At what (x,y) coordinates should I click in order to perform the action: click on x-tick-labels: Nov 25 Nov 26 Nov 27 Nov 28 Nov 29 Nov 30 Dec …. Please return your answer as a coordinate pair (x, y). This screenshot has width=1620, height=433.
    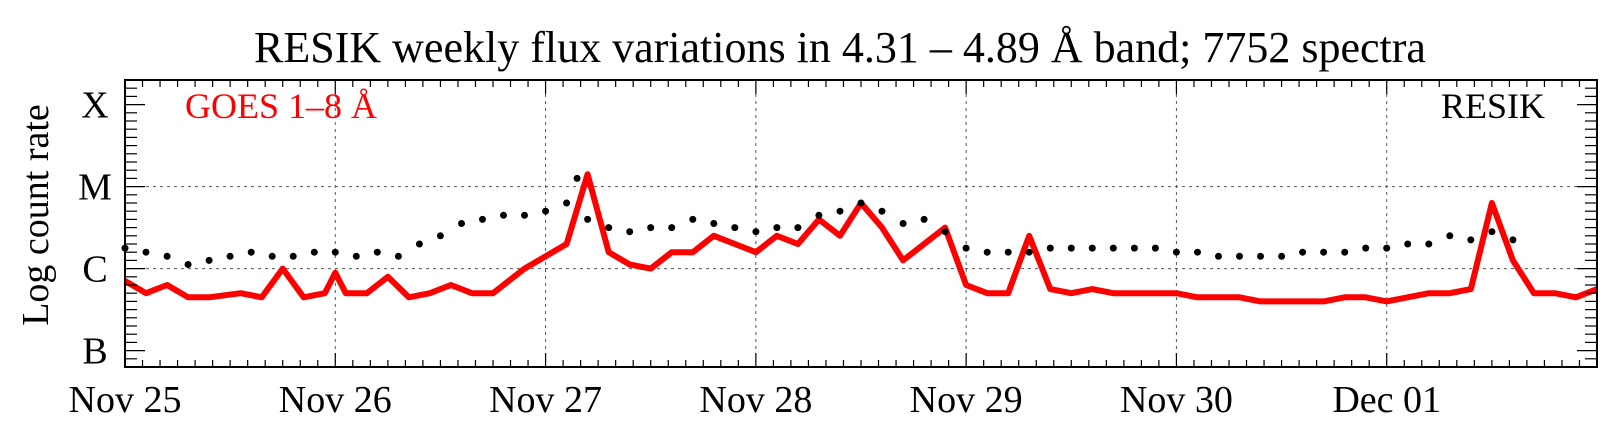
    Looking at the image, I should click on (755, 400).